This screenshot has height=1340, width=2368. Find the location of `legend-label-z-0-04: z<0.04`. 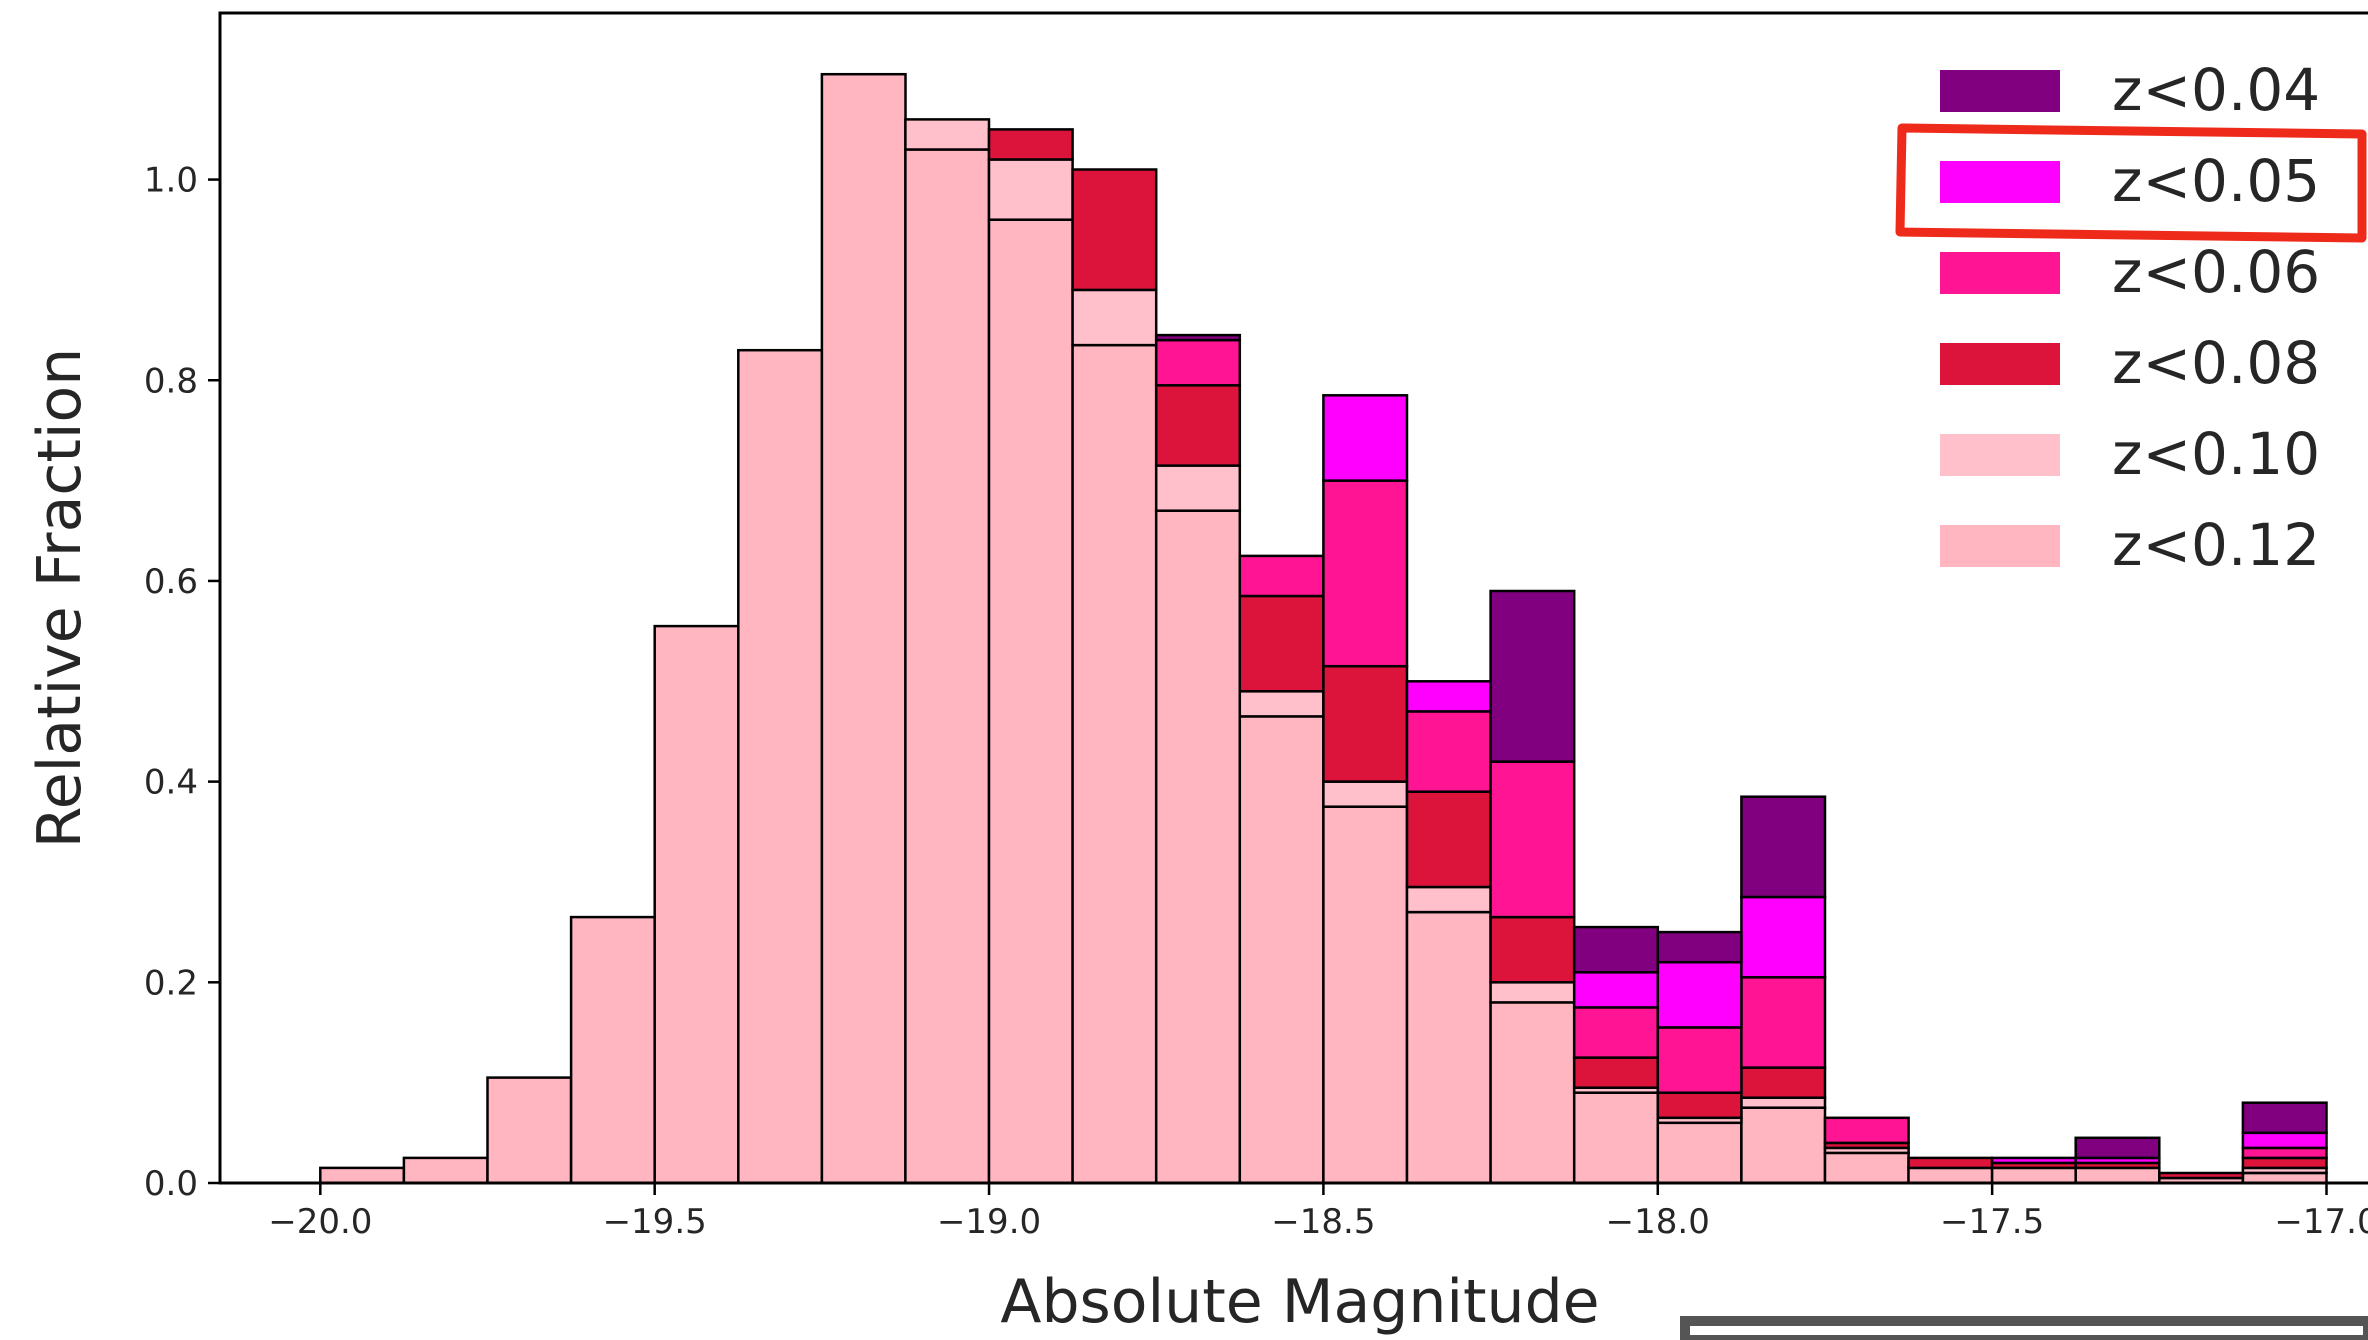

legend-label-z-0-04: z<0.04 is located at coordinates (2216, 90).